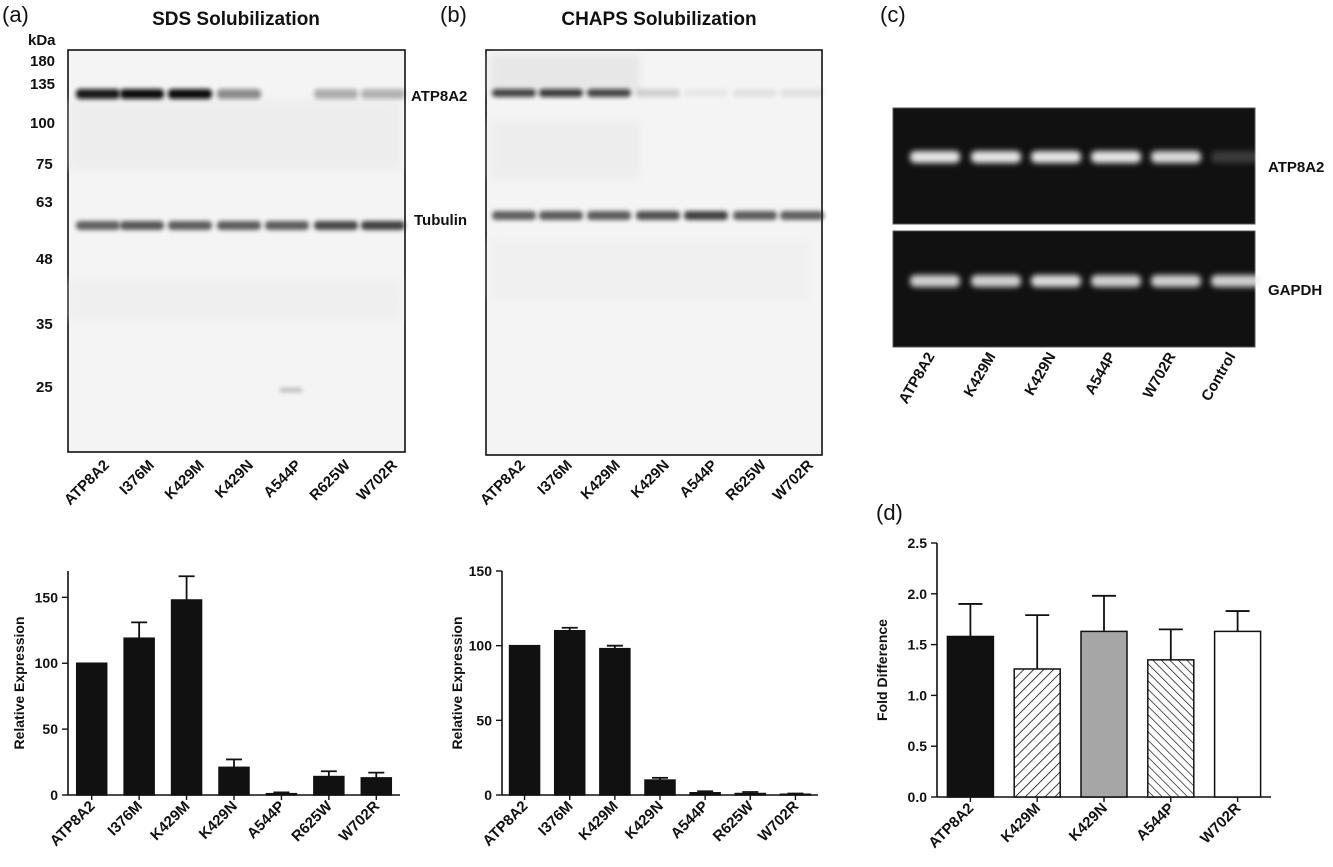 This screenshot has height=867, width=1333. What do you see at coordinates (746, 480) in the screenshot?
I see `blot-b-lane-label: R625W` at bounding box center [746, 480].